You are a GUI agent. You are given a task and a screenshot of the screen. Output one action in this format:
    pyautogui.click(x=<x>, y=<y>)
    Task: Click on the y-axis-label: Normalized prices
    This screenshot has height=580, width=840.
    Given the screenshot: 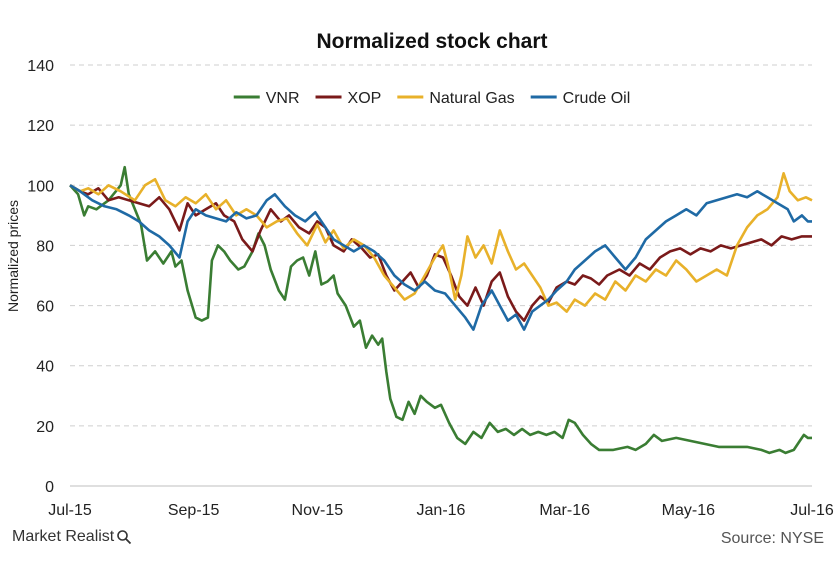 What is the action you would take?
    pyautogui.click(x=13, y=256)
    